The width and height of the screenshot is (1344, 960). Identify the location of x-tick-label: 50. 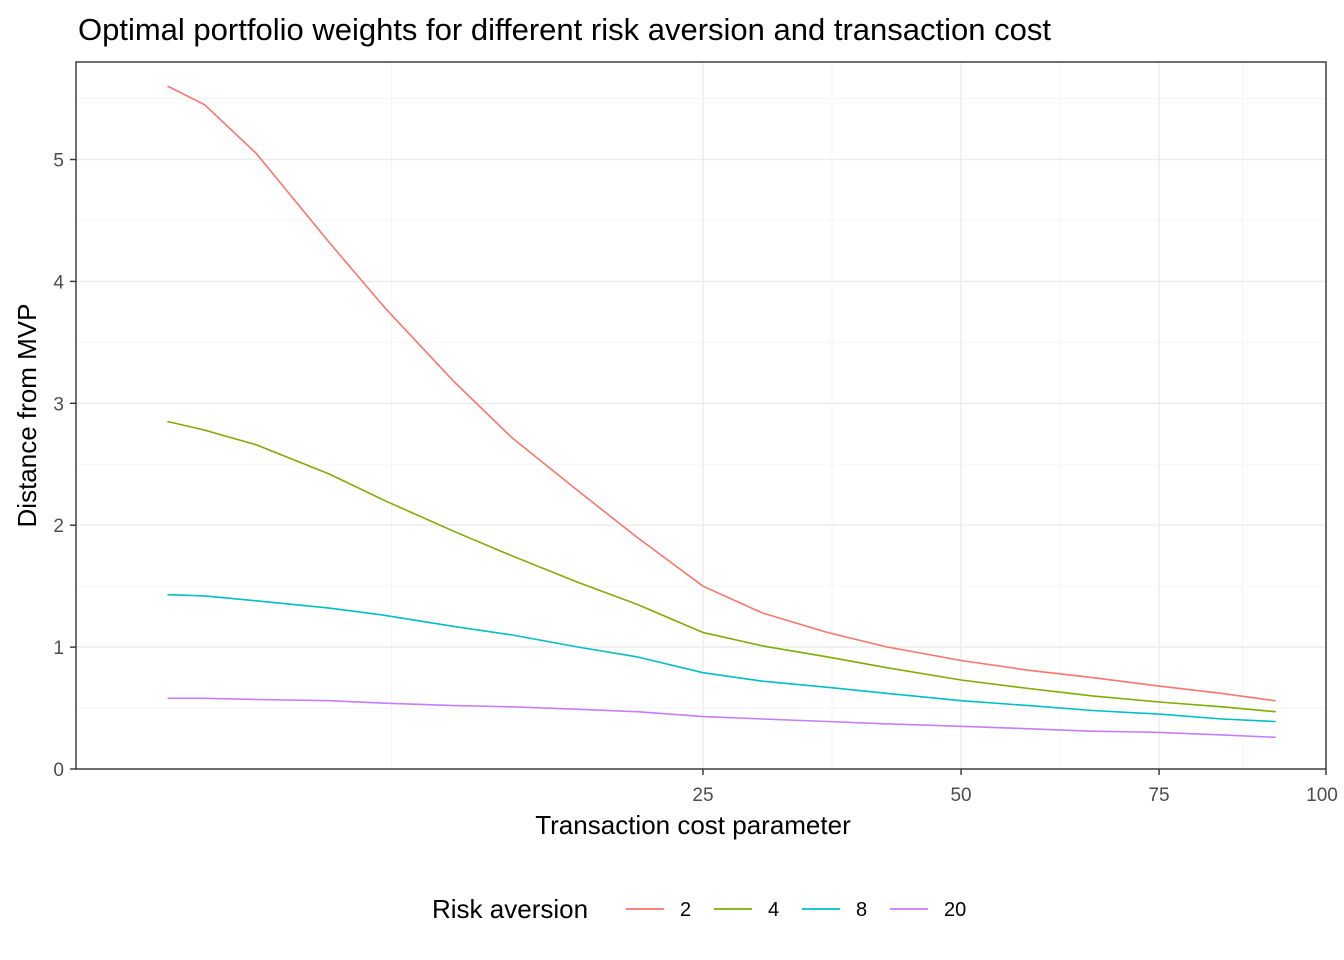
(960, 795).